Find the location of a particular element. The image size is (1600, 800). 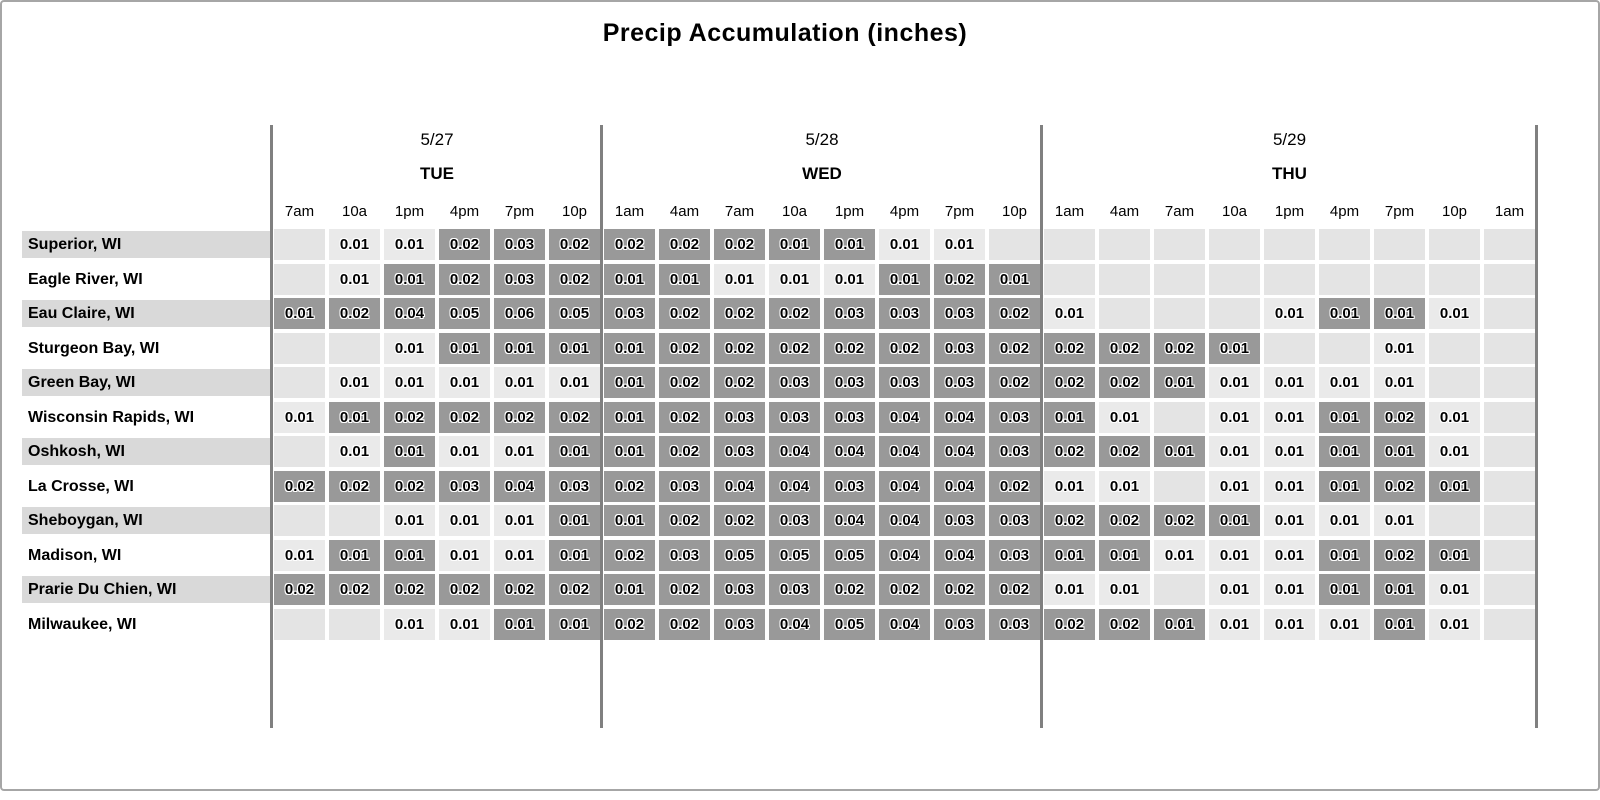

row-label-city: Sturgeon Bay, WI is located at coordinates (94, 348).